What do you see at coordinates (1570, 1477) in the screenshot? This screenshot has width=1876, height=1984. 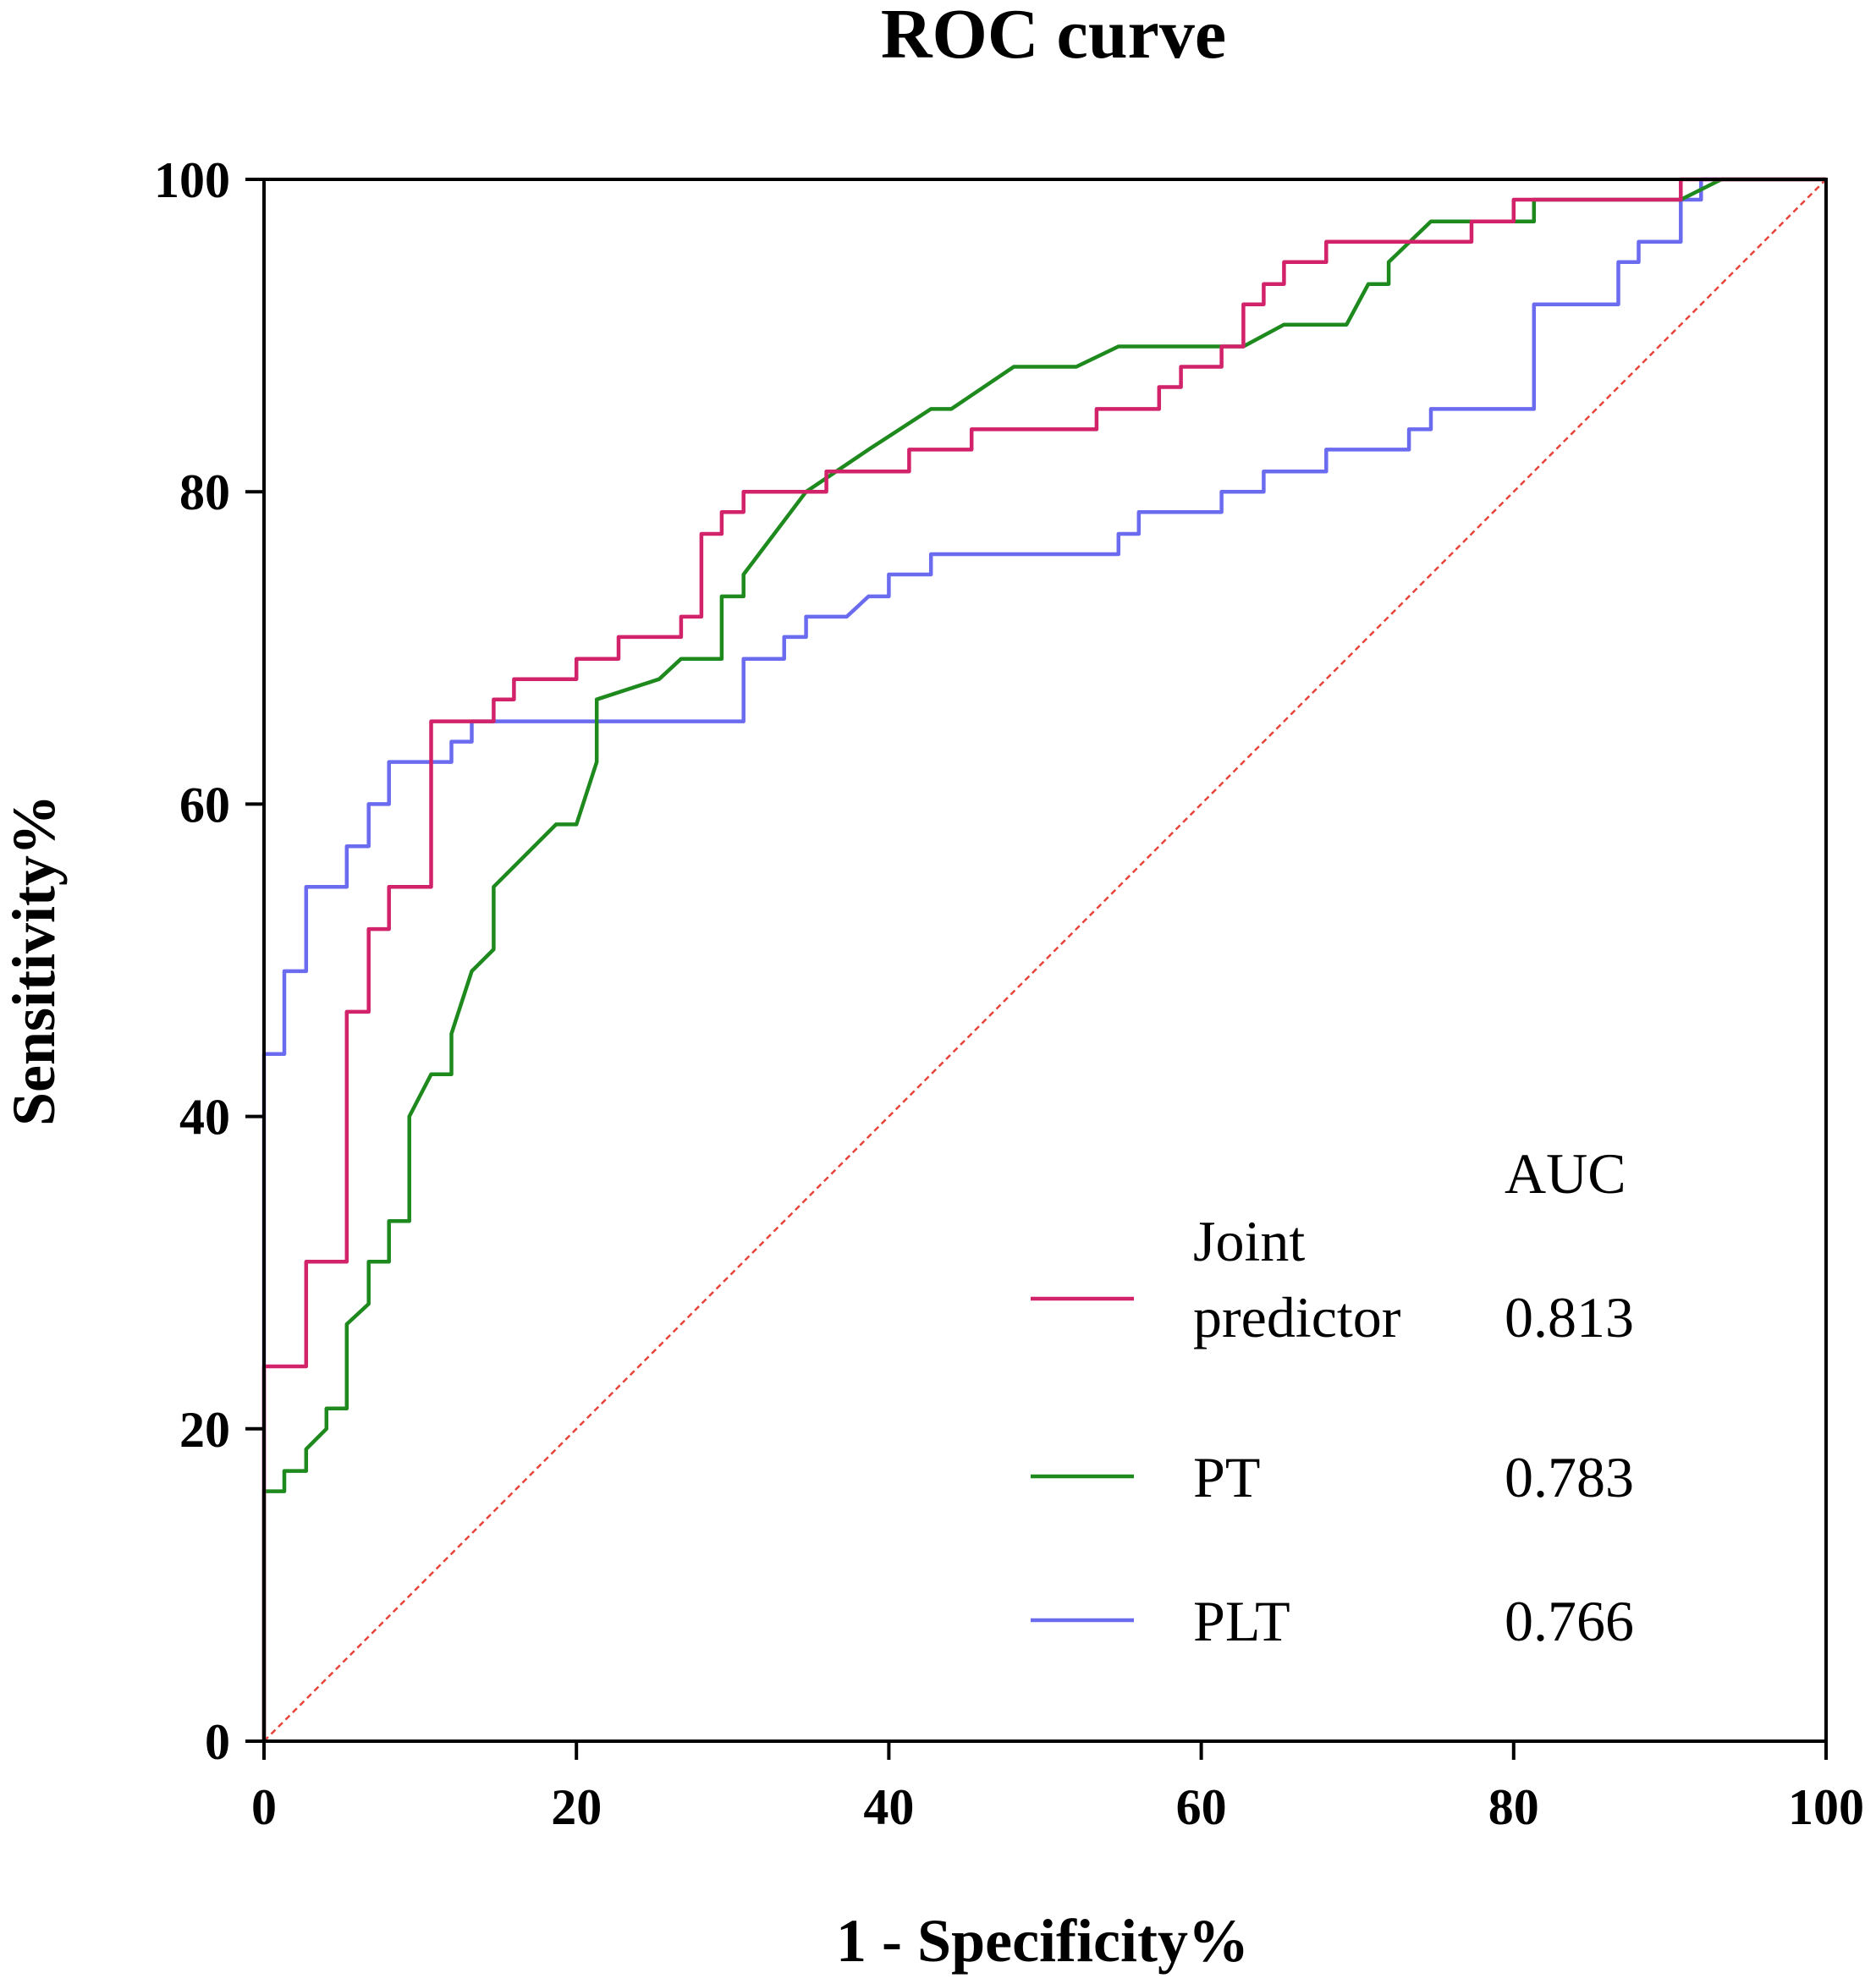 I see `legend-auc-pt: 0.783` at bounding box center [1570, 1477].